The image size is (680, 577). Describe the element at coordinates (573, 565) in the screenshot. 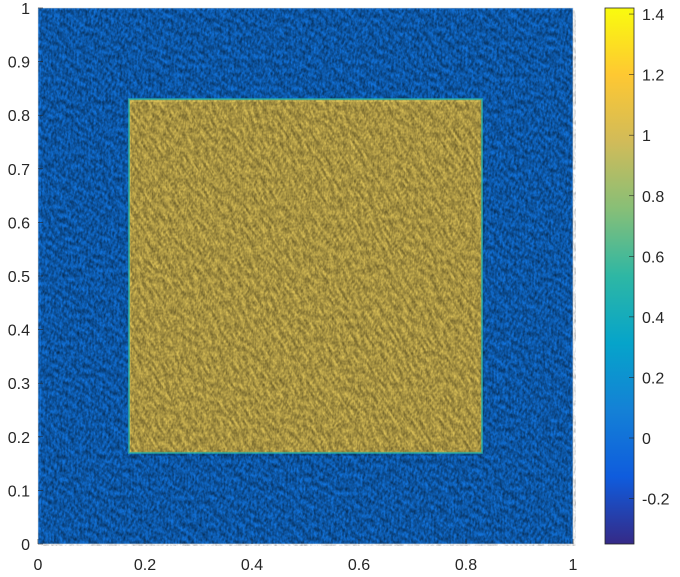

I see `x-tick-label: 1` at that location.